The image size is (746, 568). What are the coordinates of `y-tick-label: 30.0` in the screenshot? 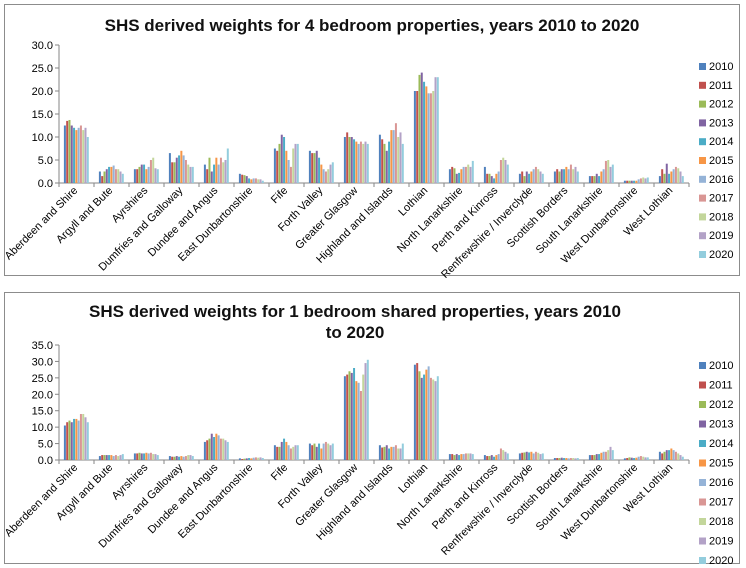 It's located at (42, 362).